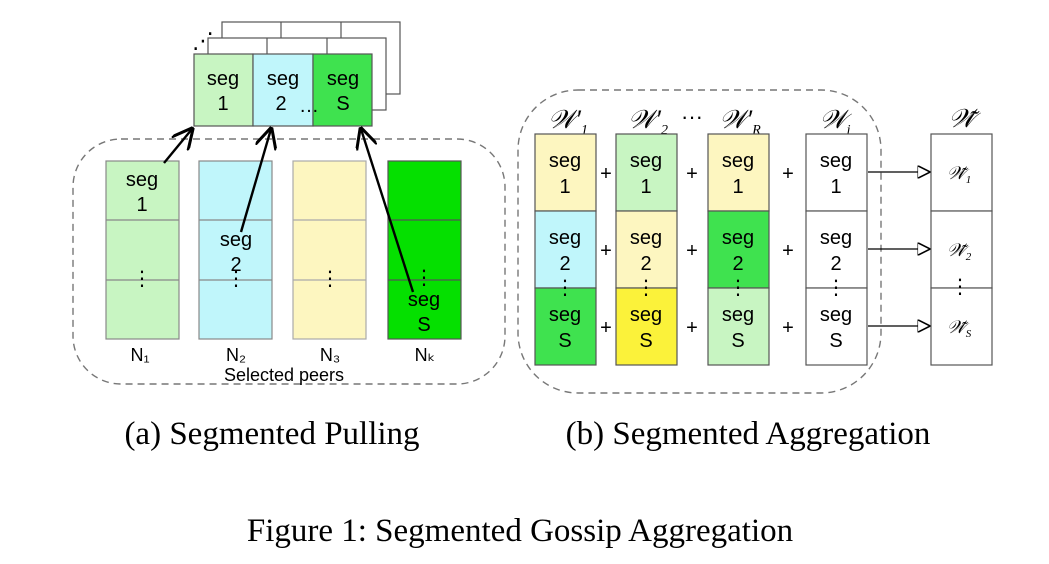 The height and width of the screenshot is (564, 1049). What do you see at coordinates (565, 249) in the screenshot?
I see `cell-r2-c1` at bounding box center [565, 249].